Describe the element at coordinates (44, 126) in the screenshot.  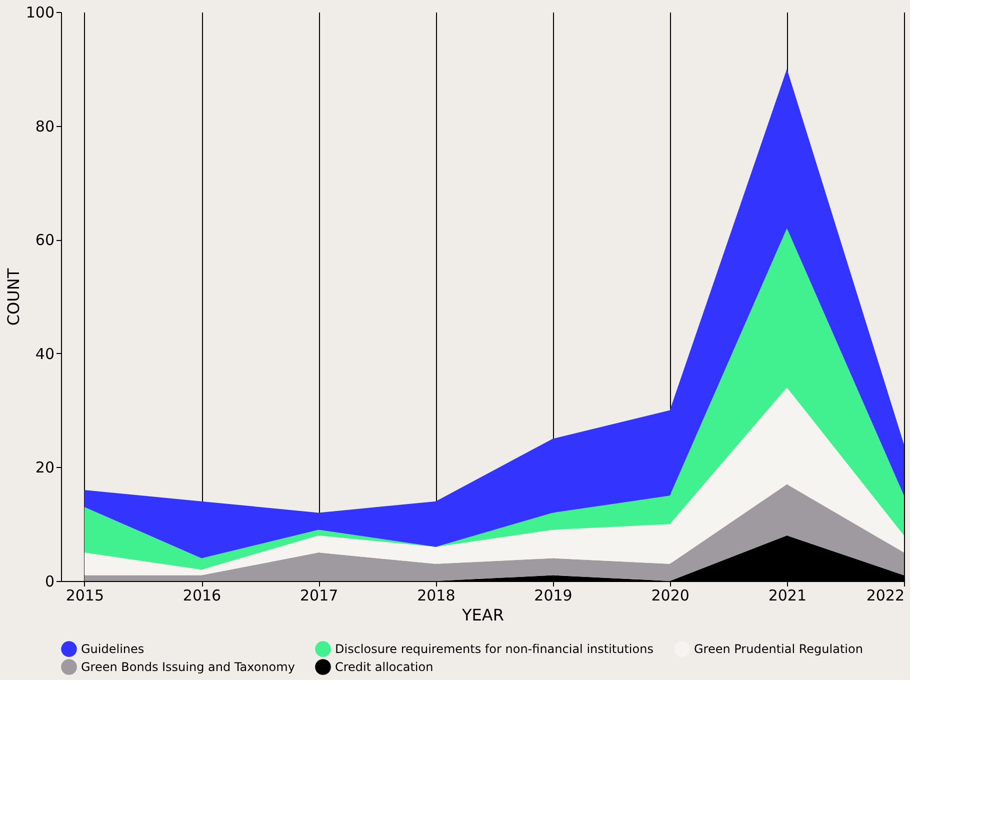
I see `y-tick-label: 80` at that location.